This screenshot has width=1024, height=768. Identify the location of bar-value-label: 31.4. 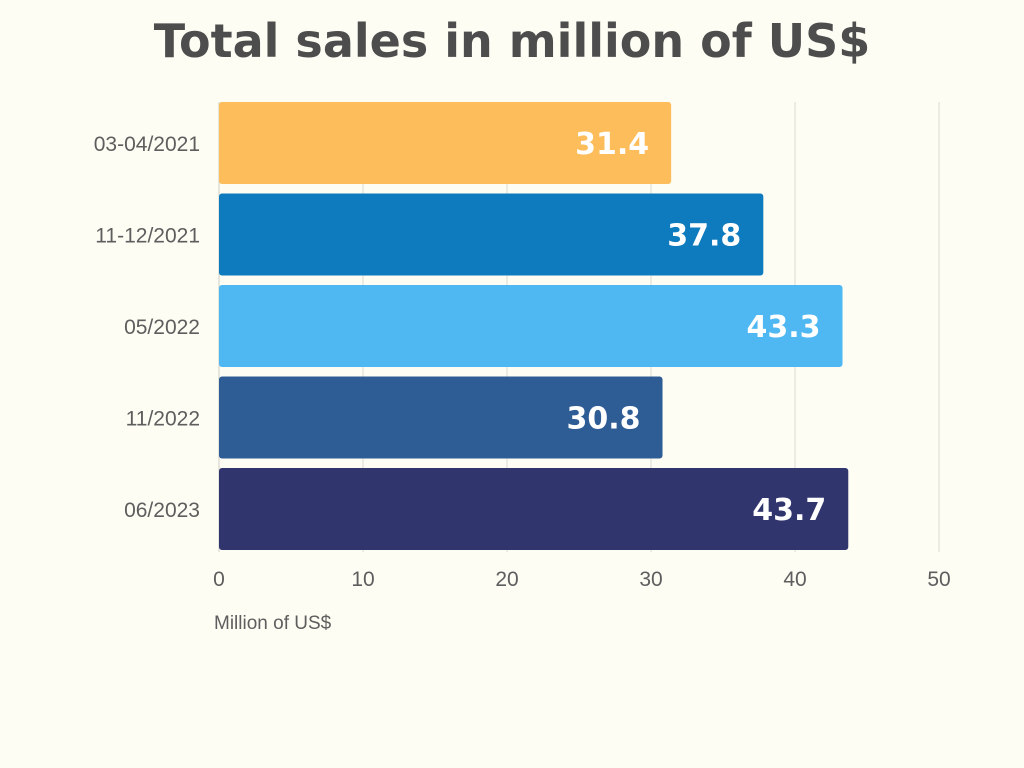
(612, 144).